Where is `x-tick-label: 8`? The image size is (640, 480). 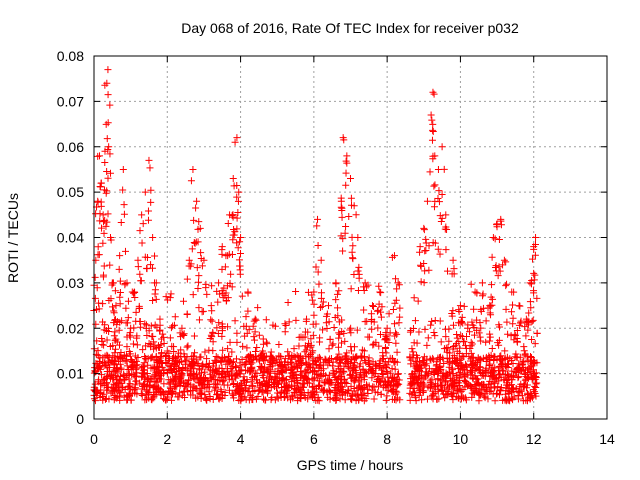 x-tick-label: 8 is located at coordinates (387, 439).